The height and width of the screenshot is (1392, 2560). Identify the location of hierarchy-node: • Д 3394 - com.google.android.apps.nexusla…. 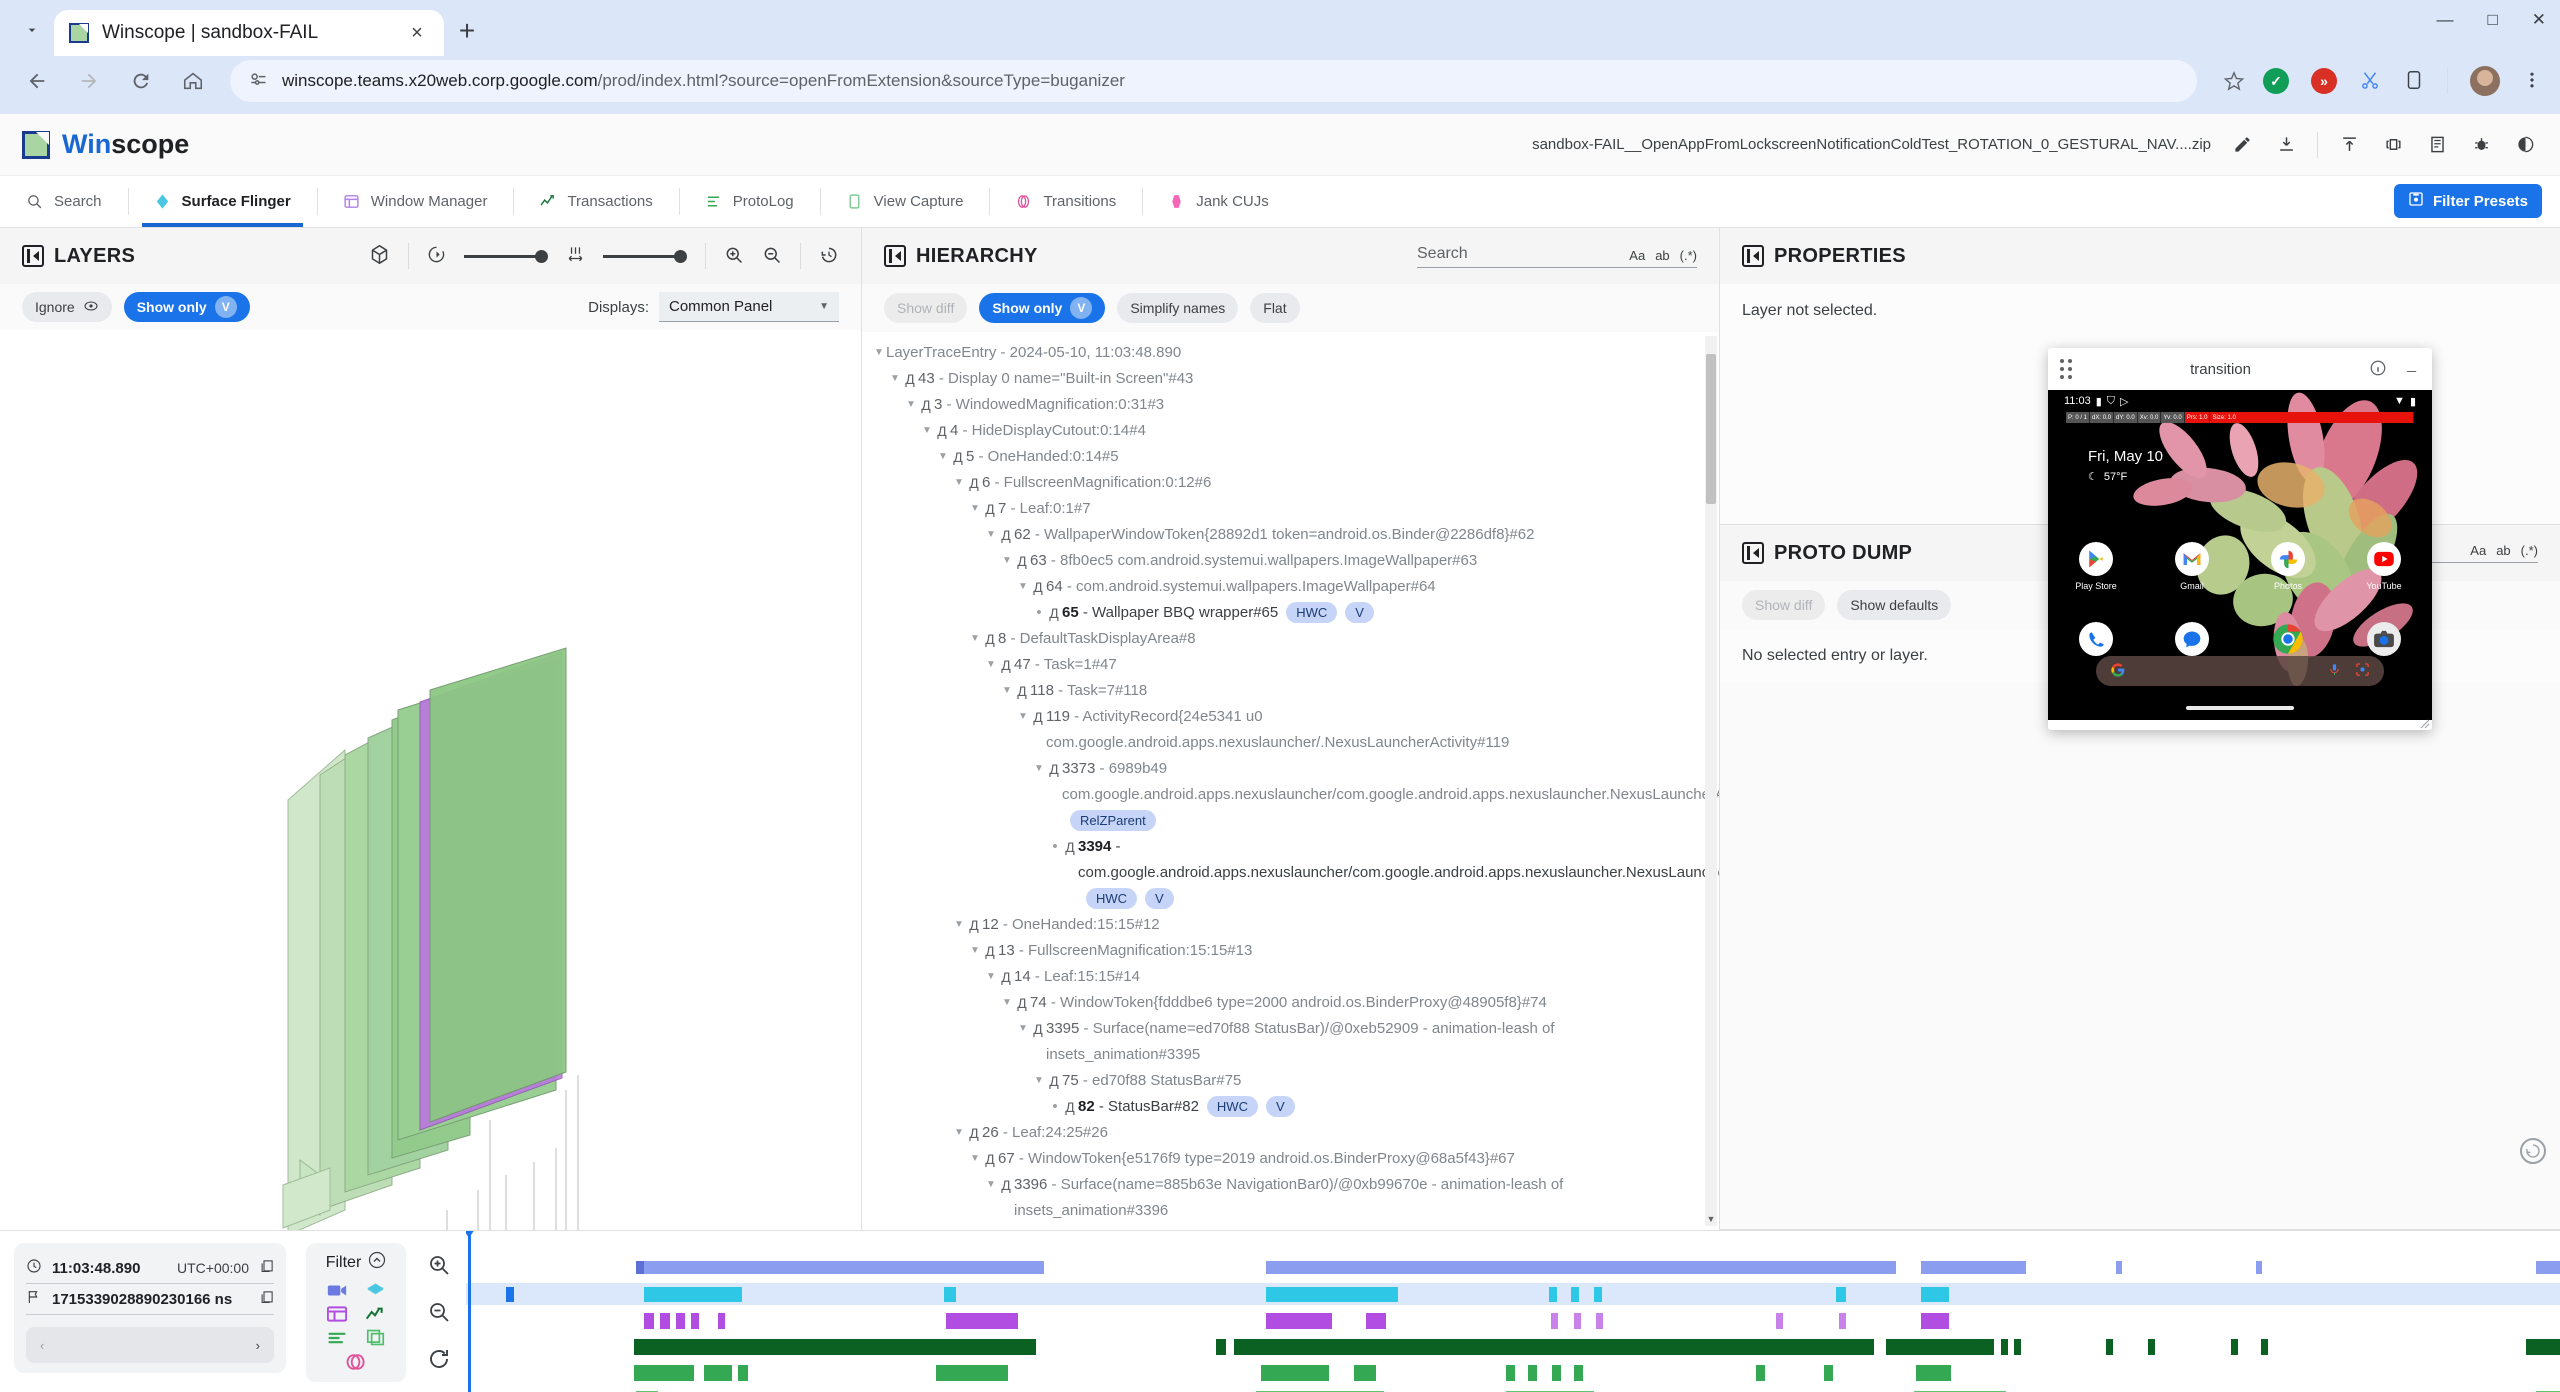
(1292, 873).